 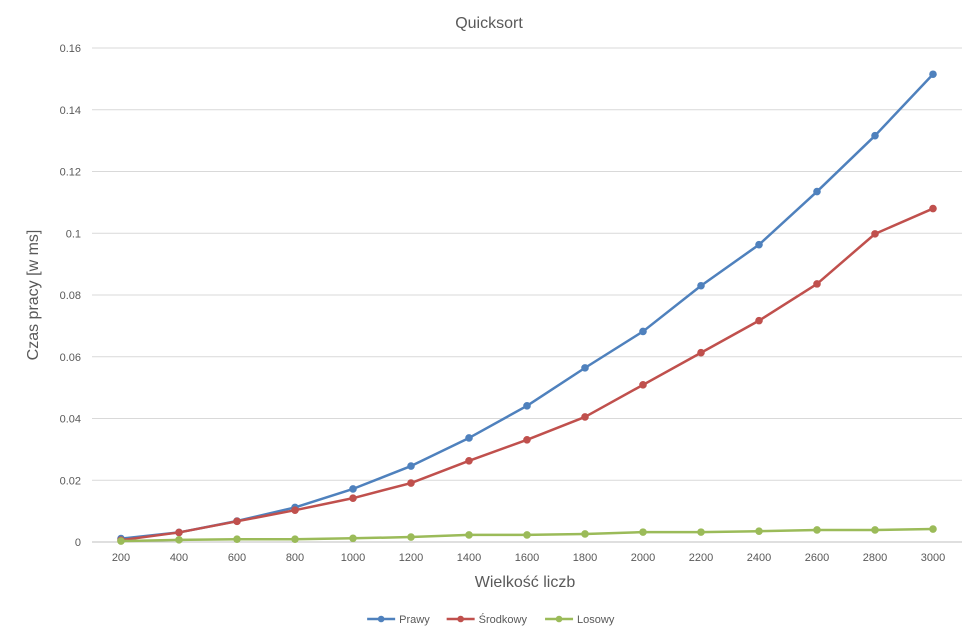 I want to click on x-tick-label: 1400, so click(x=469, y=558).